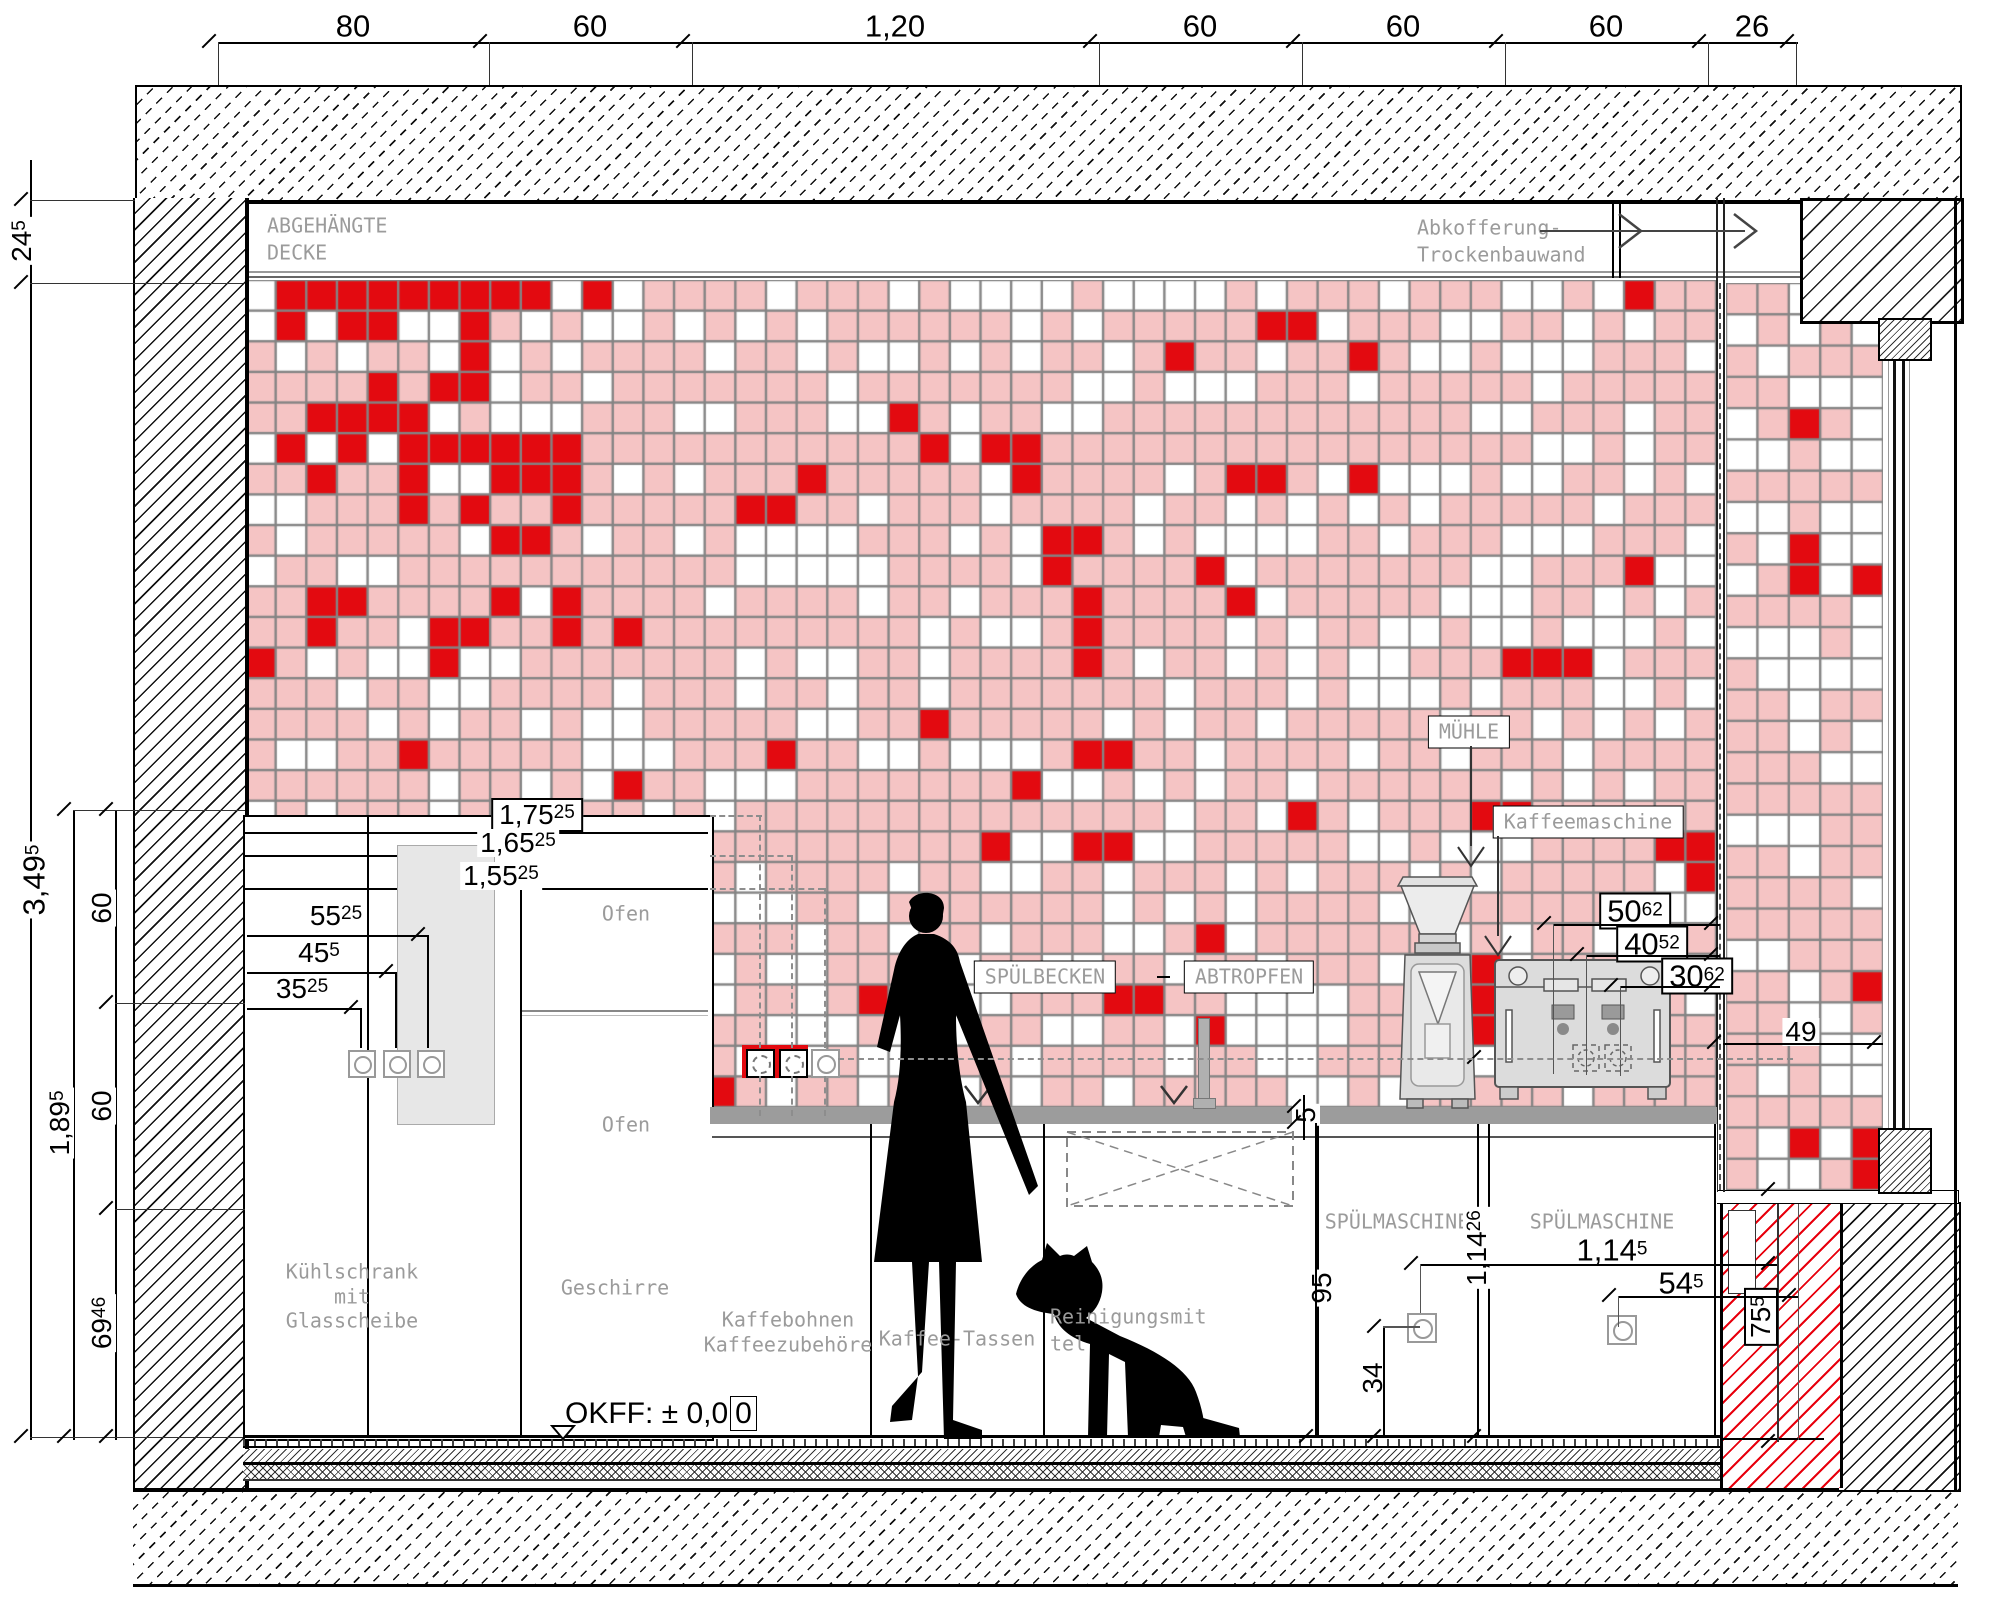 This screenshot has width=2000, height=1610. I want to click on dim-socket-offset-2: 3525, so click(302, 989).